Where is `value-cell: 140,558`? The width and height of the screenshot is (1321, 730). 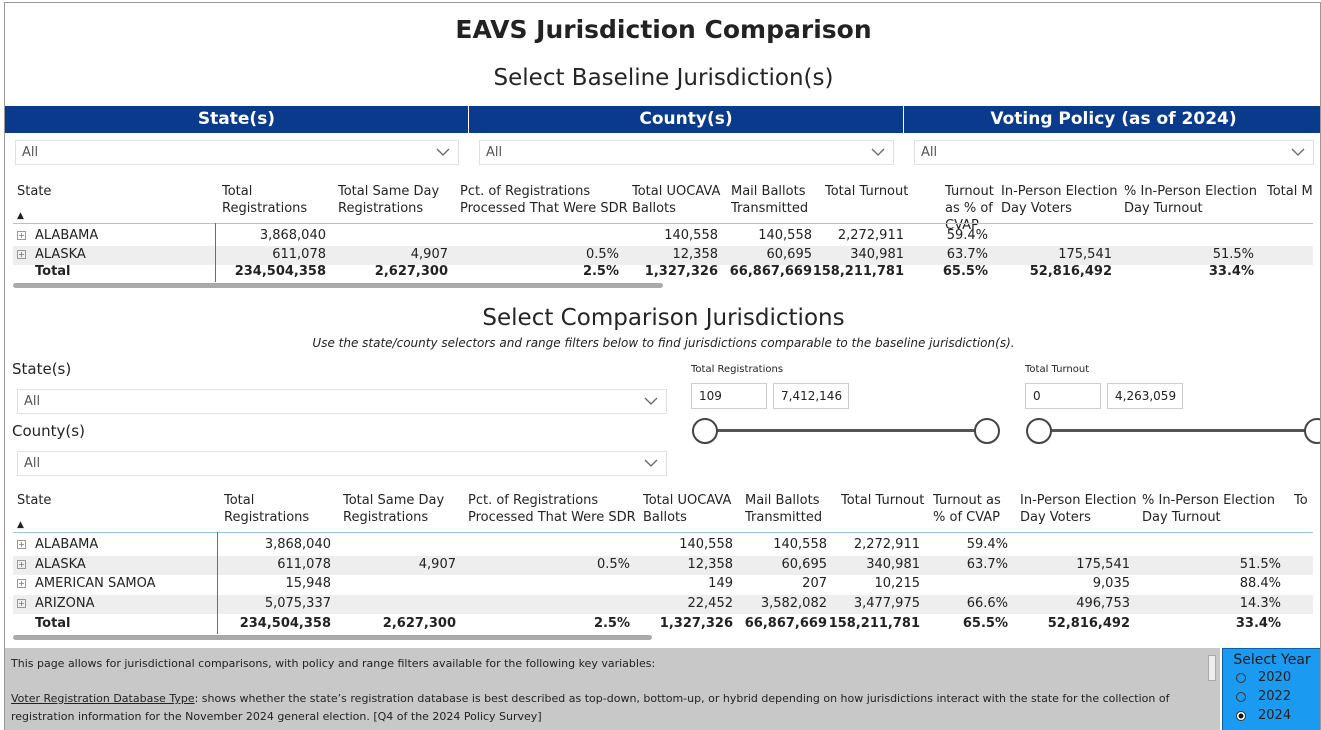
value-cell: 140,558 is located at coordinates (785, 235).